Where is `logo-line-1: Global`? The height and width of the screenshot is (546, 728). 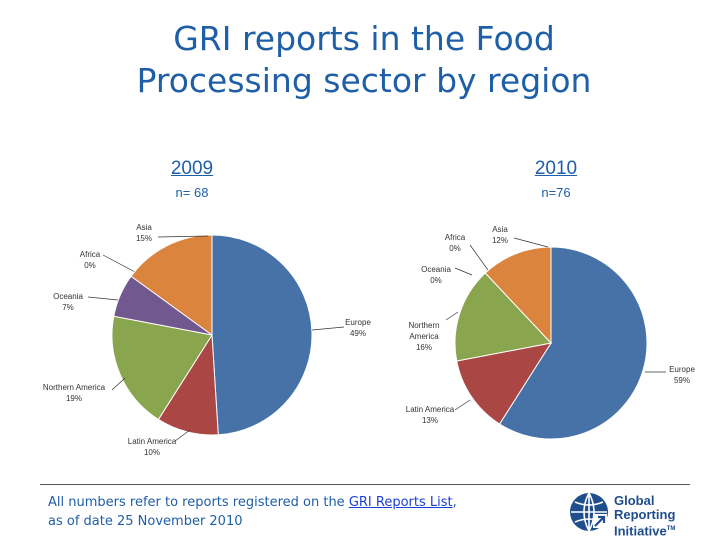
logo-line-1: Global is located at coordinates (634, 500).